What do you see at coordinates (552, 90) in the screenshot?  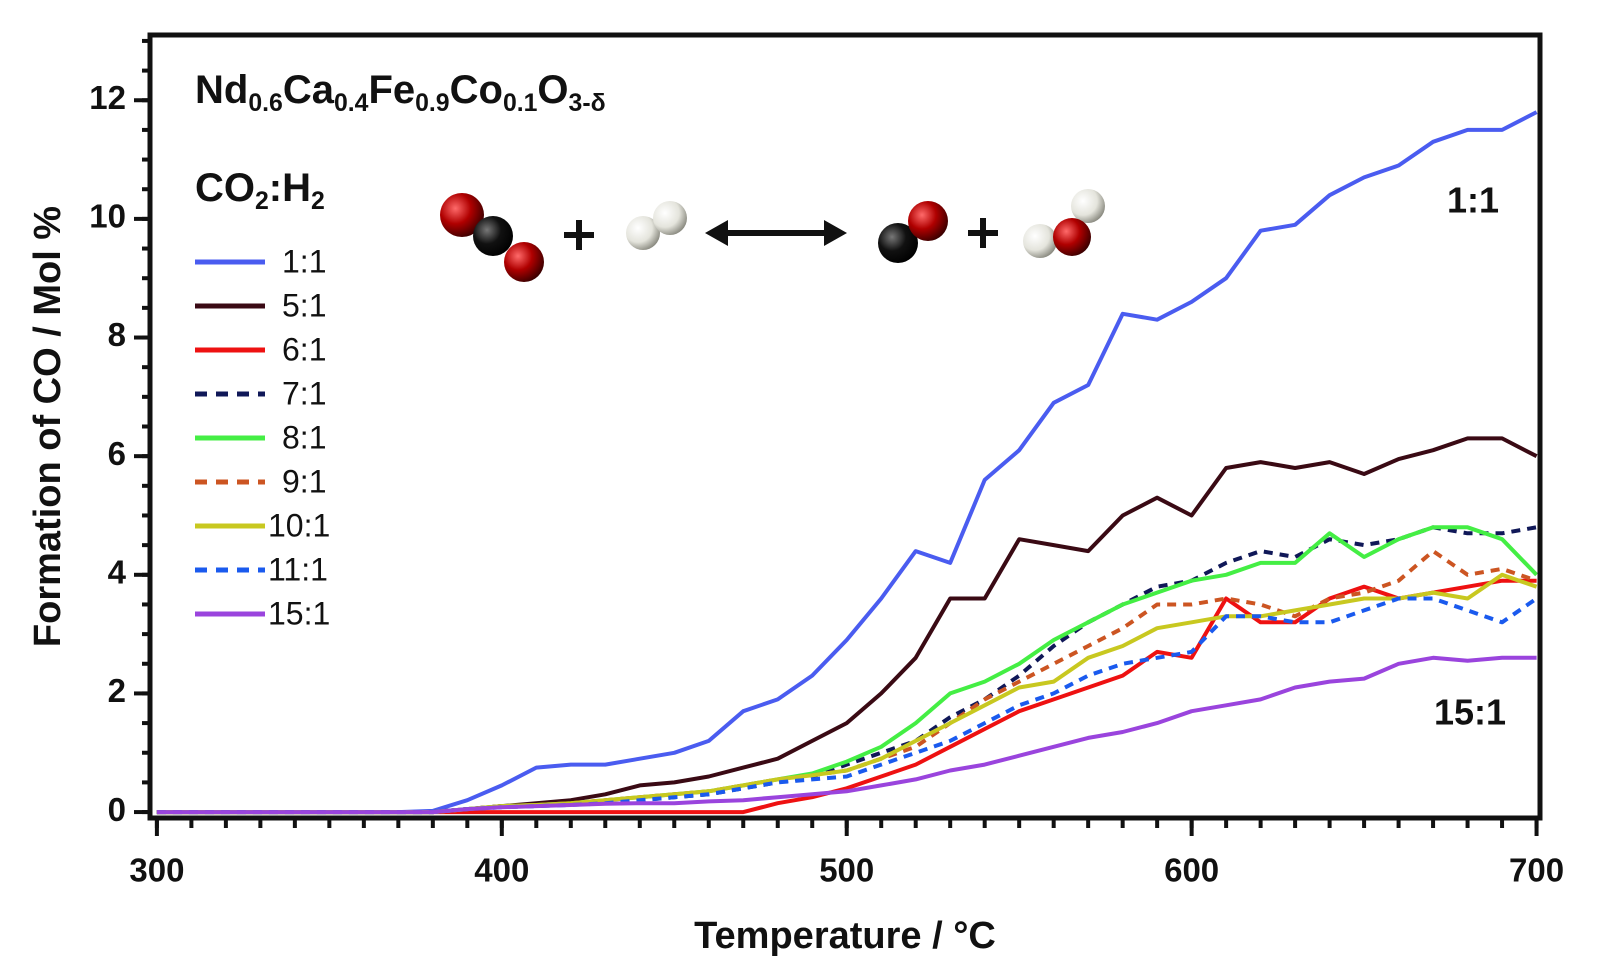 I see `text-part: O` at bounding box center [552, 90].